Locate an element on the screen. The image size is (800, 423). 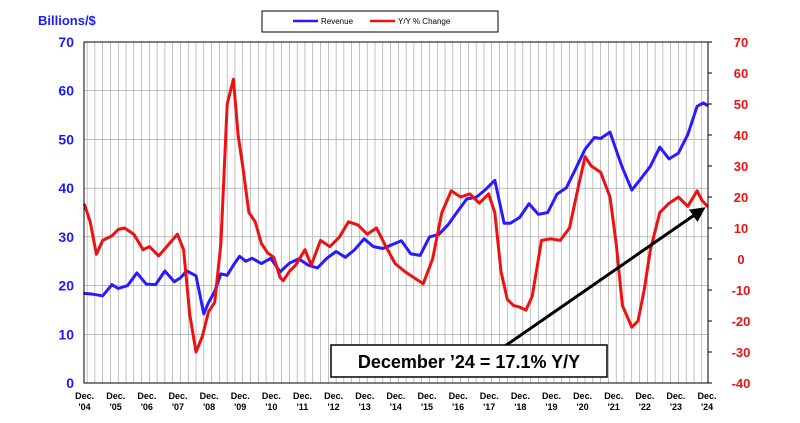
annotation-text: December ’24 = 17.1% Y/Y is located at coordinates (469, 362).